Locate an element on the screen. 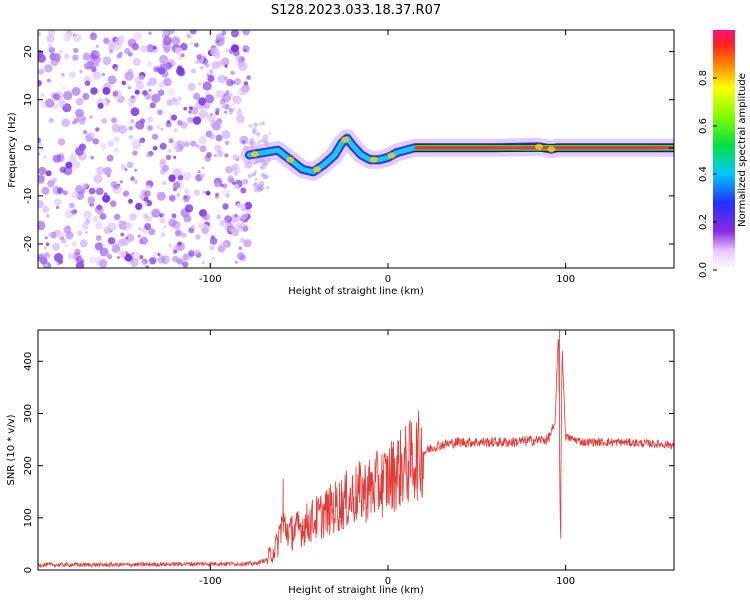 The image size is (750, 600). y-tick-label: 0 is located at coordinates (28, 570).